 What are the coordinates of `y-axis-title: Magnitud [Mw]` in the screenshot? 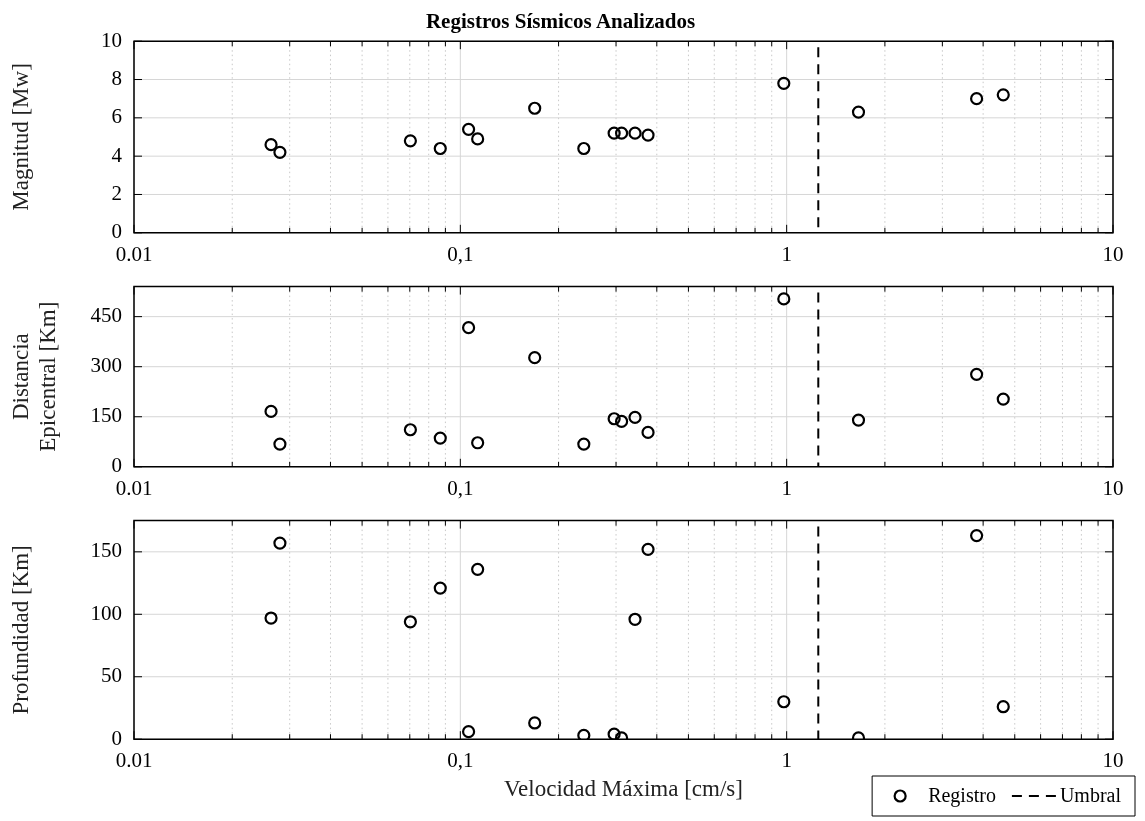 It's located at (20, 137).